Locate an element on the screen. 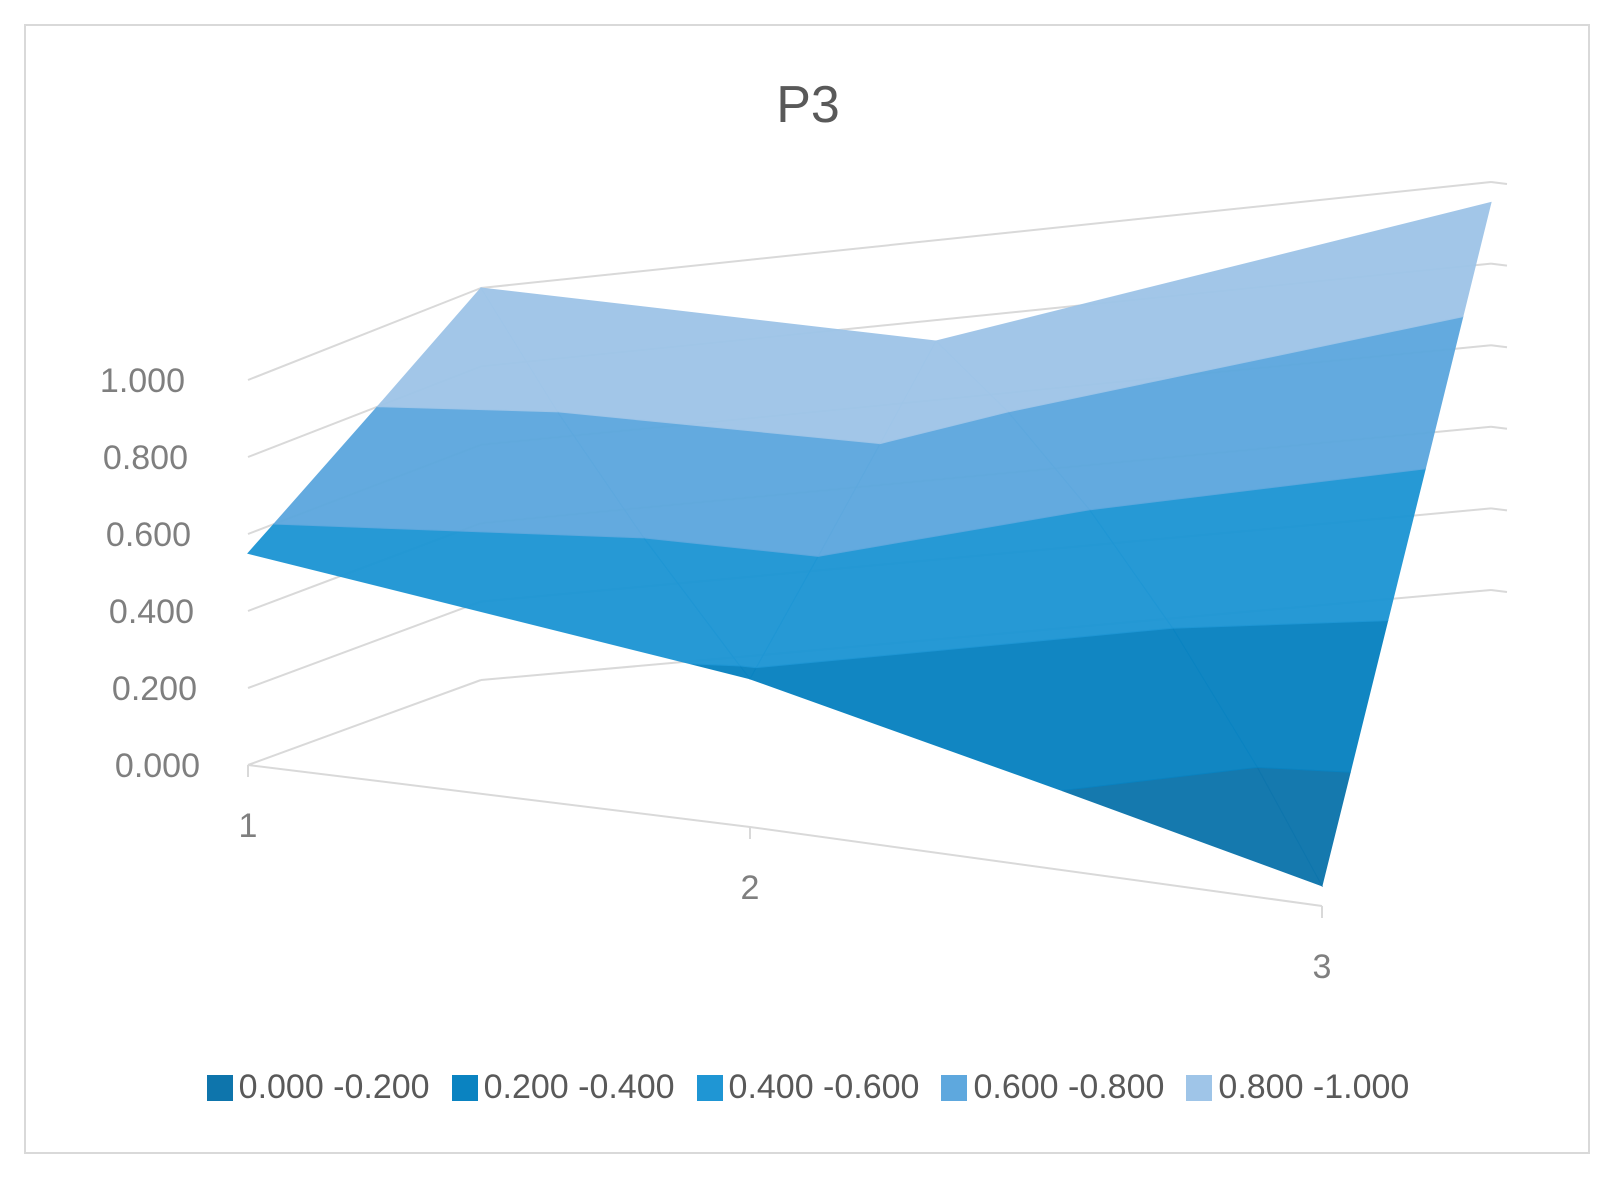 This screenshot has height=1178, width=1616. legend-label: 0.600 -0.800 is located at coordinates (1069, 1087).